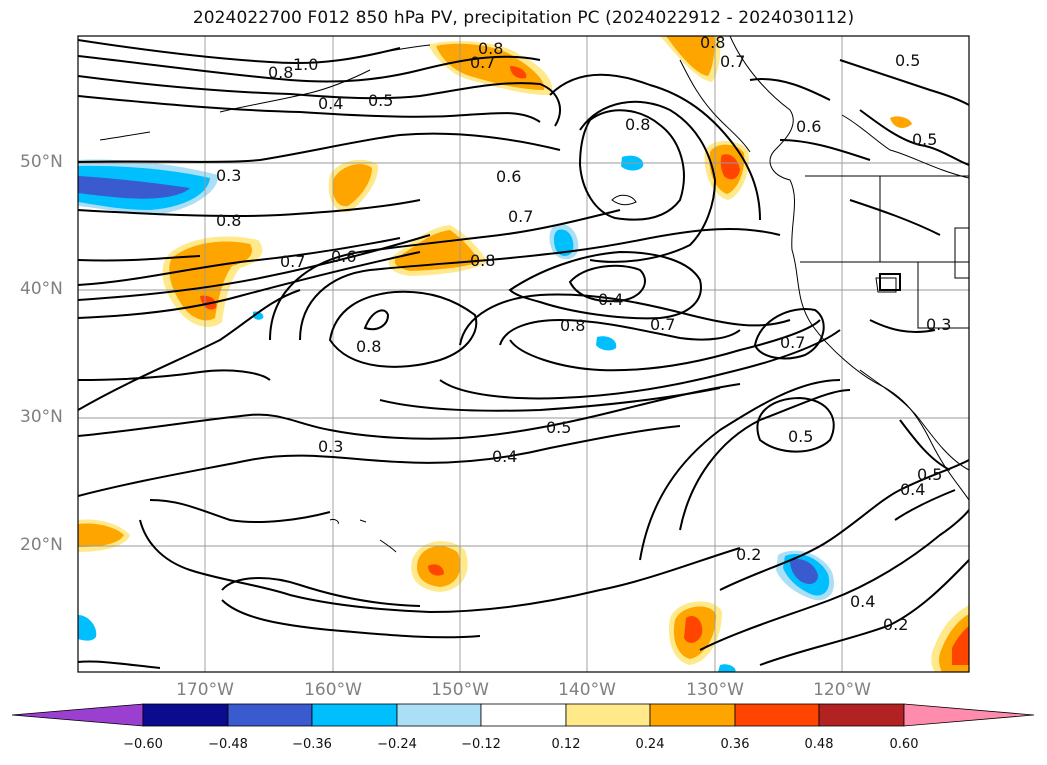 The height and width of the screenshot is (765, 1047). What do you see at coordinates (228, 744) in the screenshot?
I see `colorbar-tick-label: −0.48` at bounding box center [228, 744].